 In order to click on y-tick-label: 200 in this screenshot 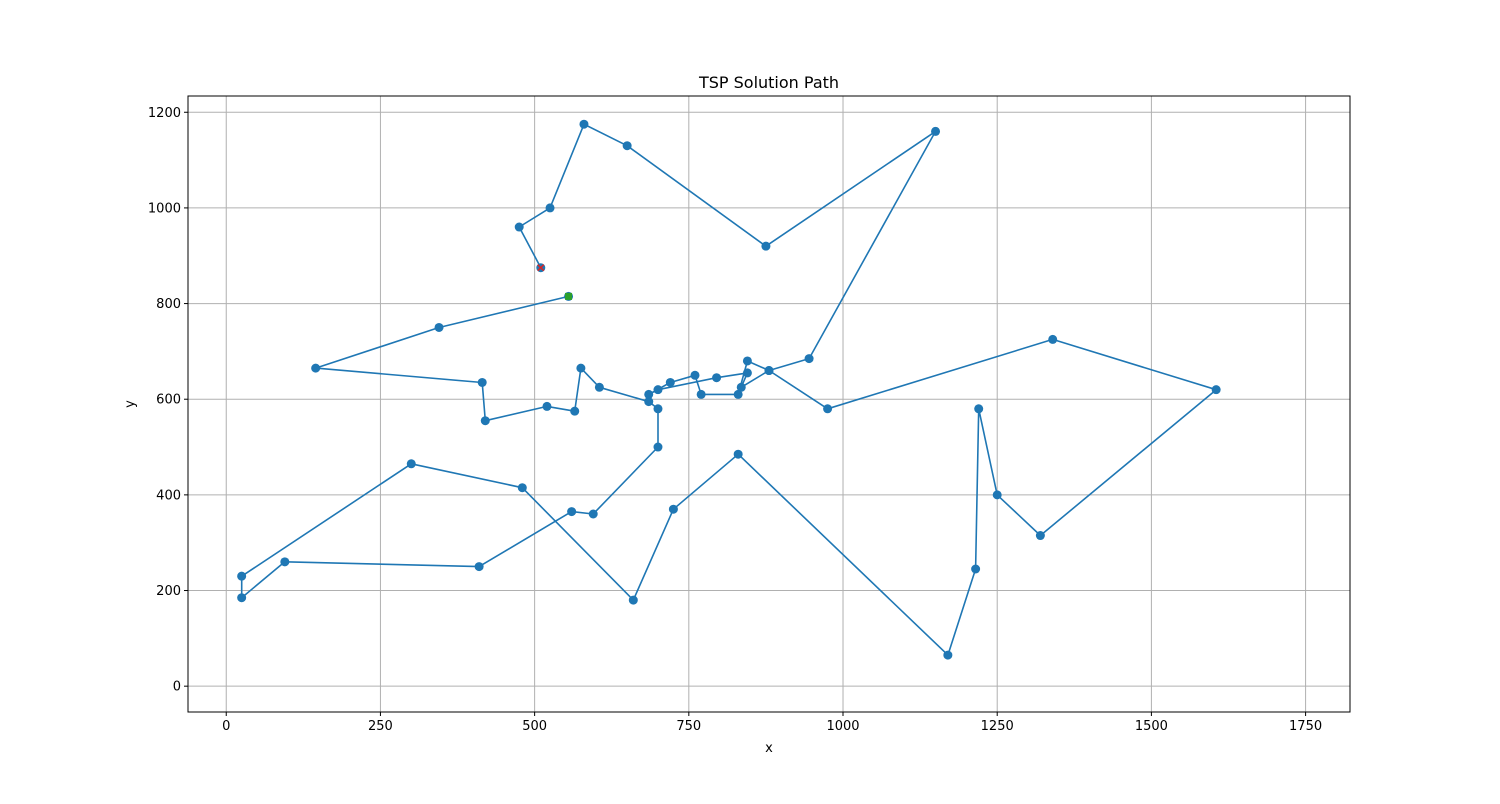, I will do `click(168, 591)`.